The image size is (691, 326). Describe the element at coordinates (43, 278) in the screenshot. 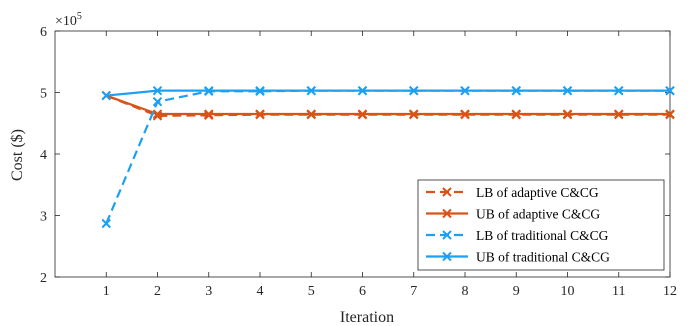

I see `y-tick-label: 2` at that location.